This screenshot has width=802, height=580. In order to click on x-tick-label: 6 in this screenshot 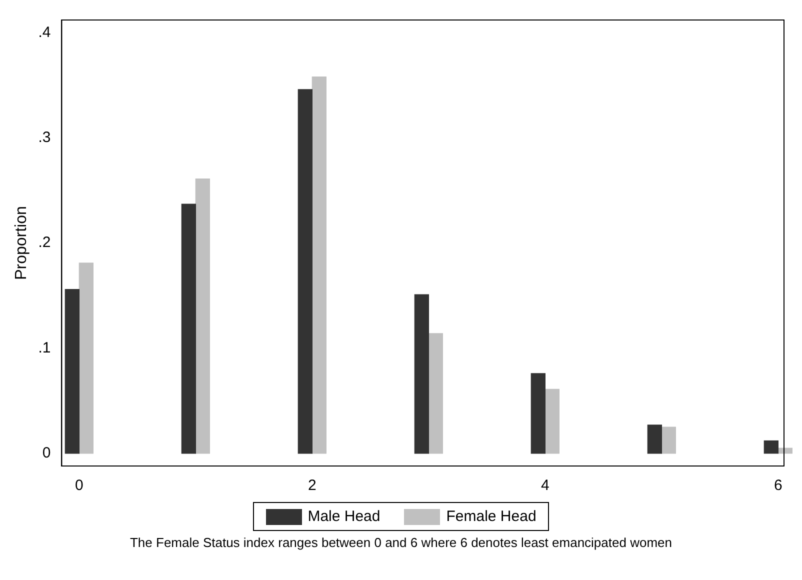, I will do `click(778, 485)`.